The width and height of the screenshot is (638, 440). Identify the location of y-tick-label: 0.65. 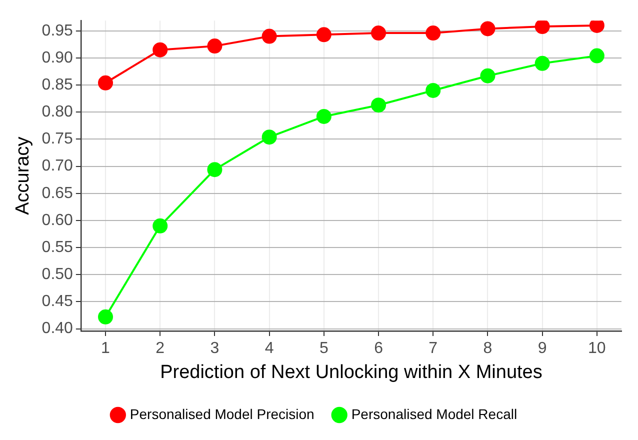
(58, 193).